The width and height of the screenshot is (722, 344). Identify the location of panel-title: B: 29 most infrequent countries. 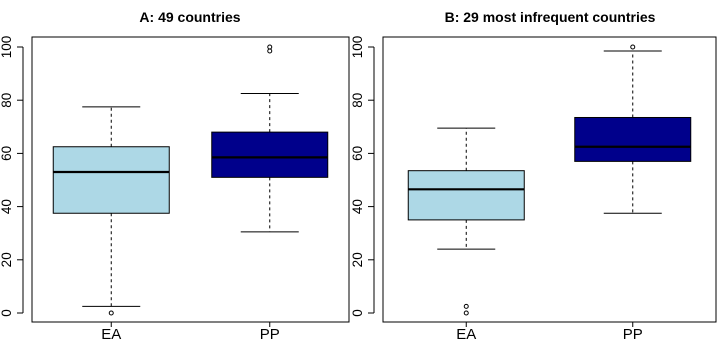
(550, 17).